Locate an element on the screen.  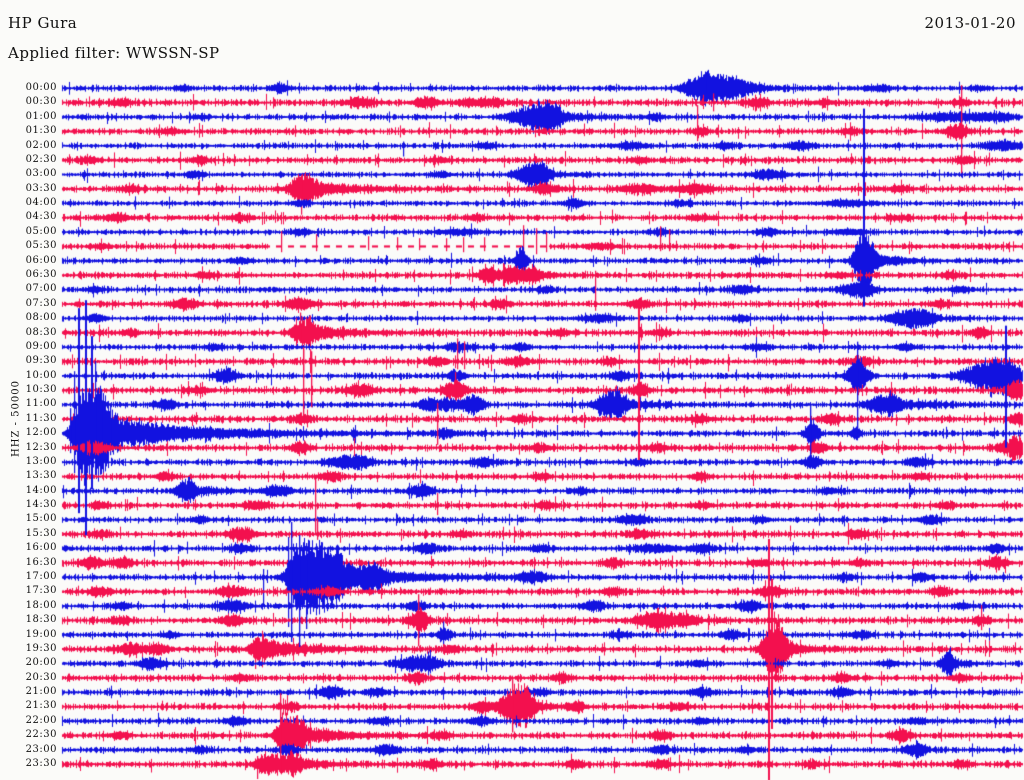
time-label: 11:30 is located at coordinates (41, 418).